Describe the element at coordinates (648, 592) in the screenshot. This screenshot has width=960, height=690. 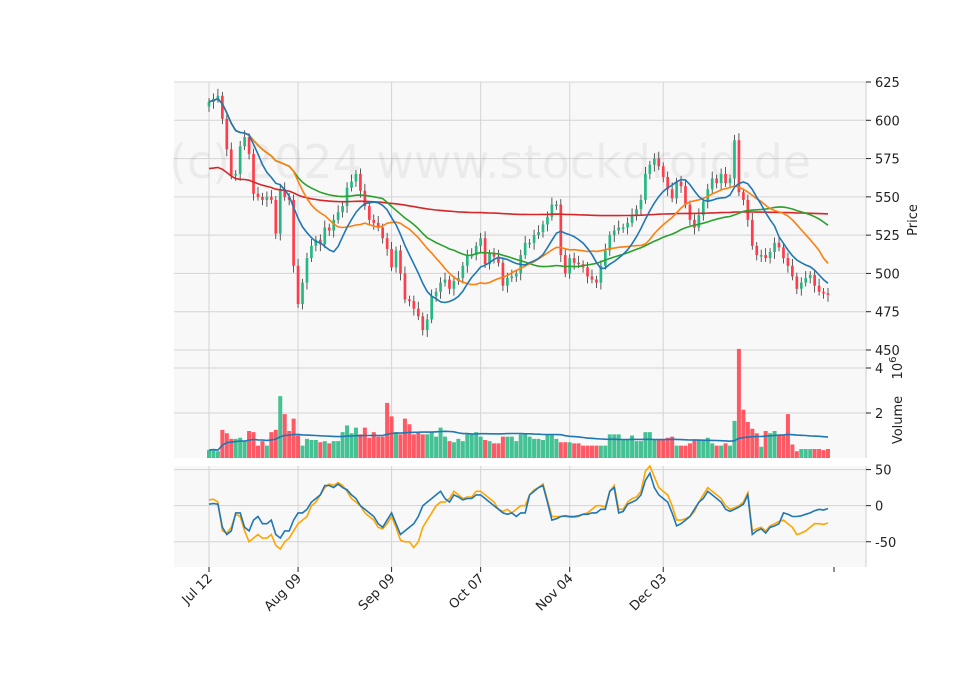
I see `x-tick-label: Dec 03` at that location.